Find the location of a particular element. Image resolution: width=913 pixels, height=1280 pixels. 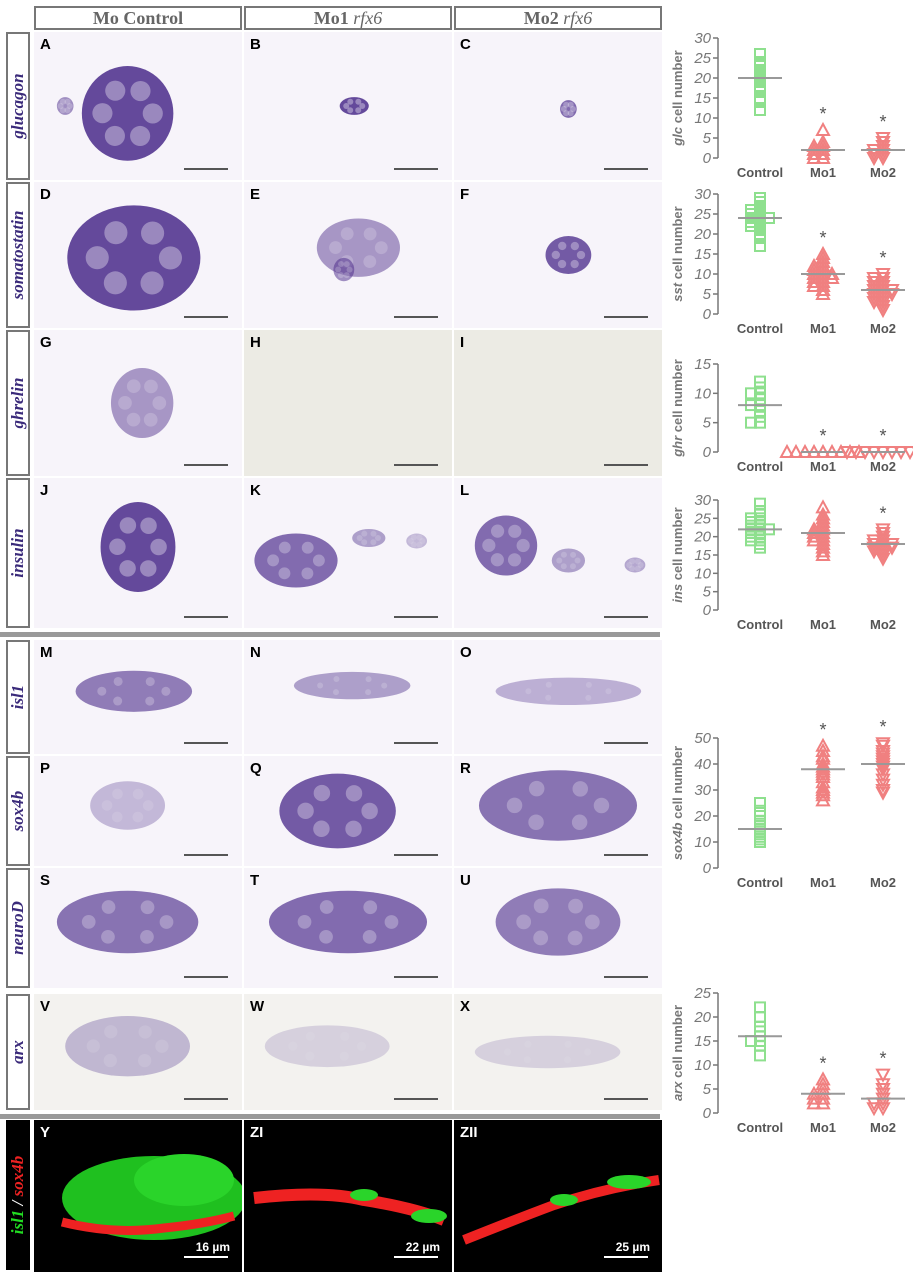

panel-letter: L is located at coordinates (465, 490).